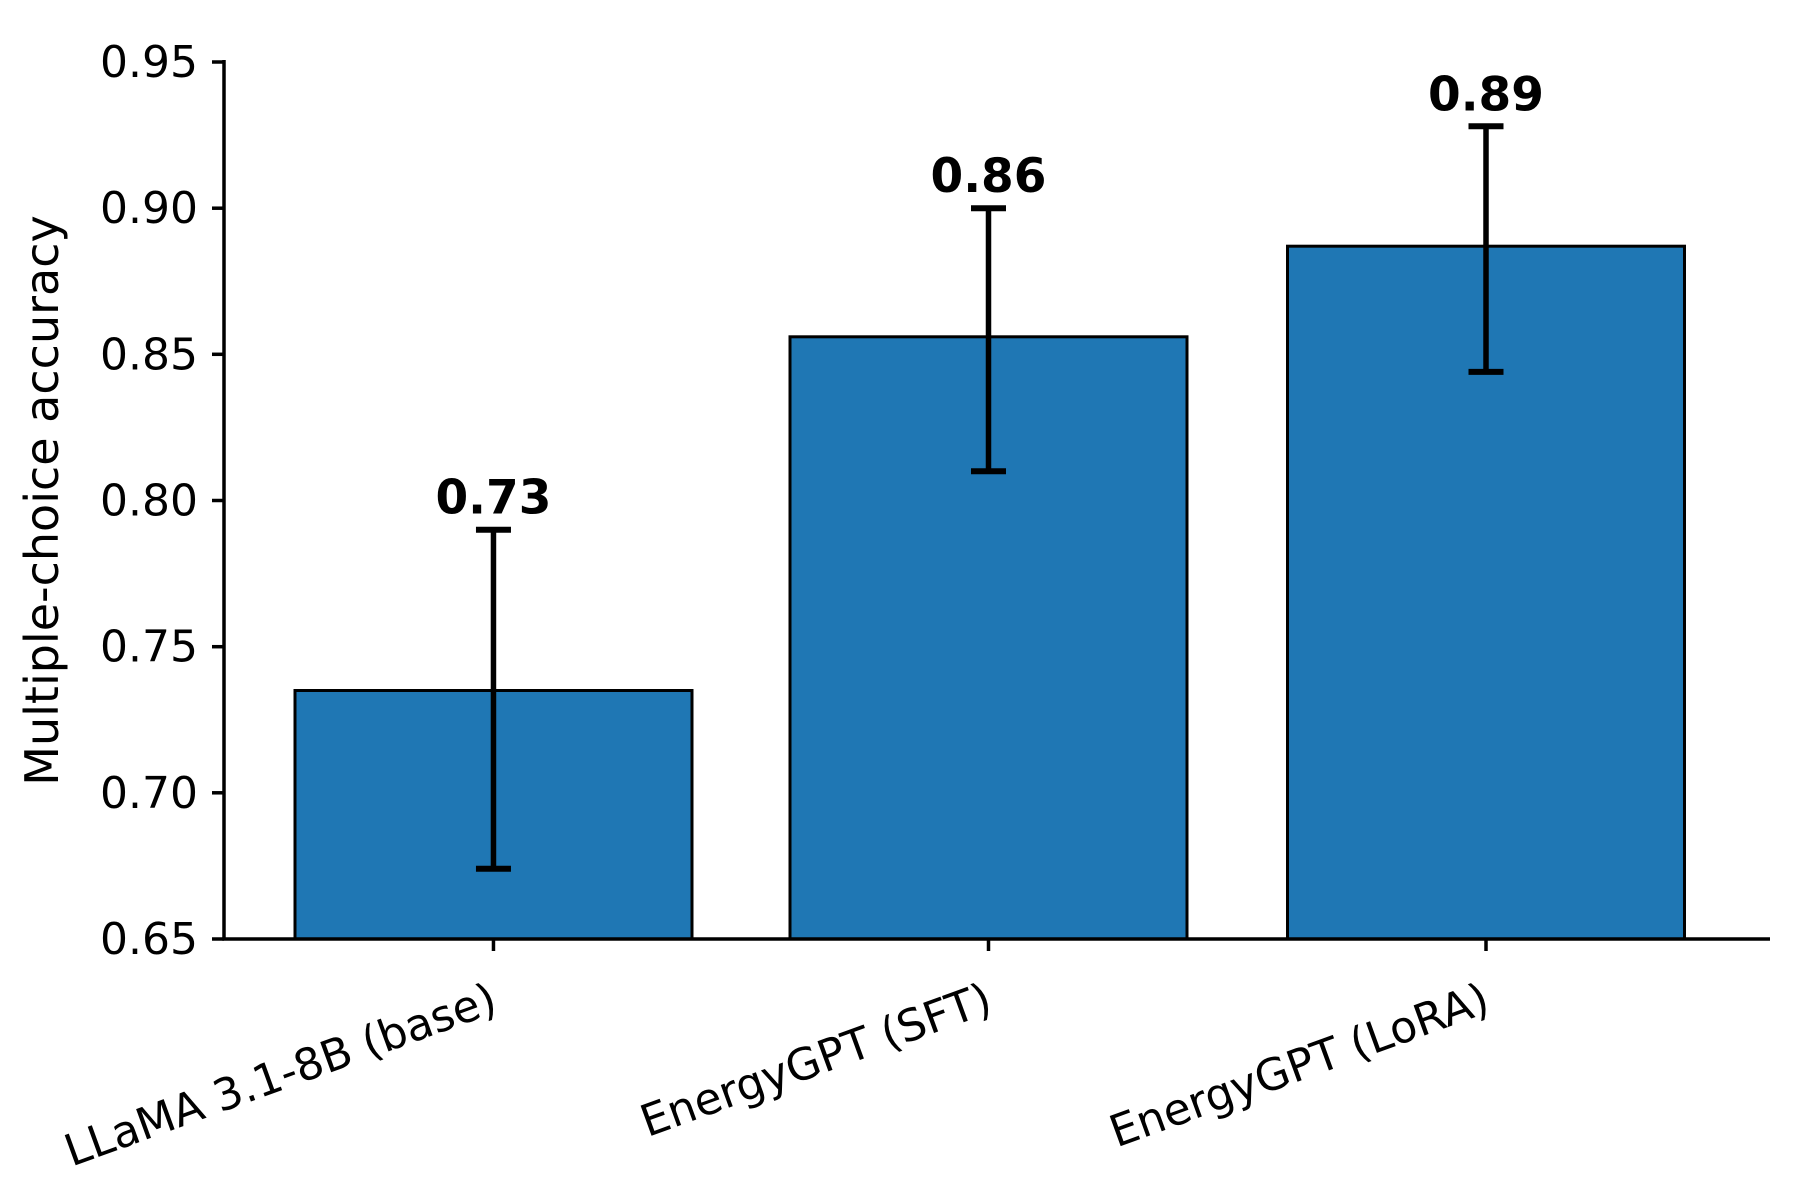  I want to click on bar-value-label-0: 0.73, so click(493, 498).